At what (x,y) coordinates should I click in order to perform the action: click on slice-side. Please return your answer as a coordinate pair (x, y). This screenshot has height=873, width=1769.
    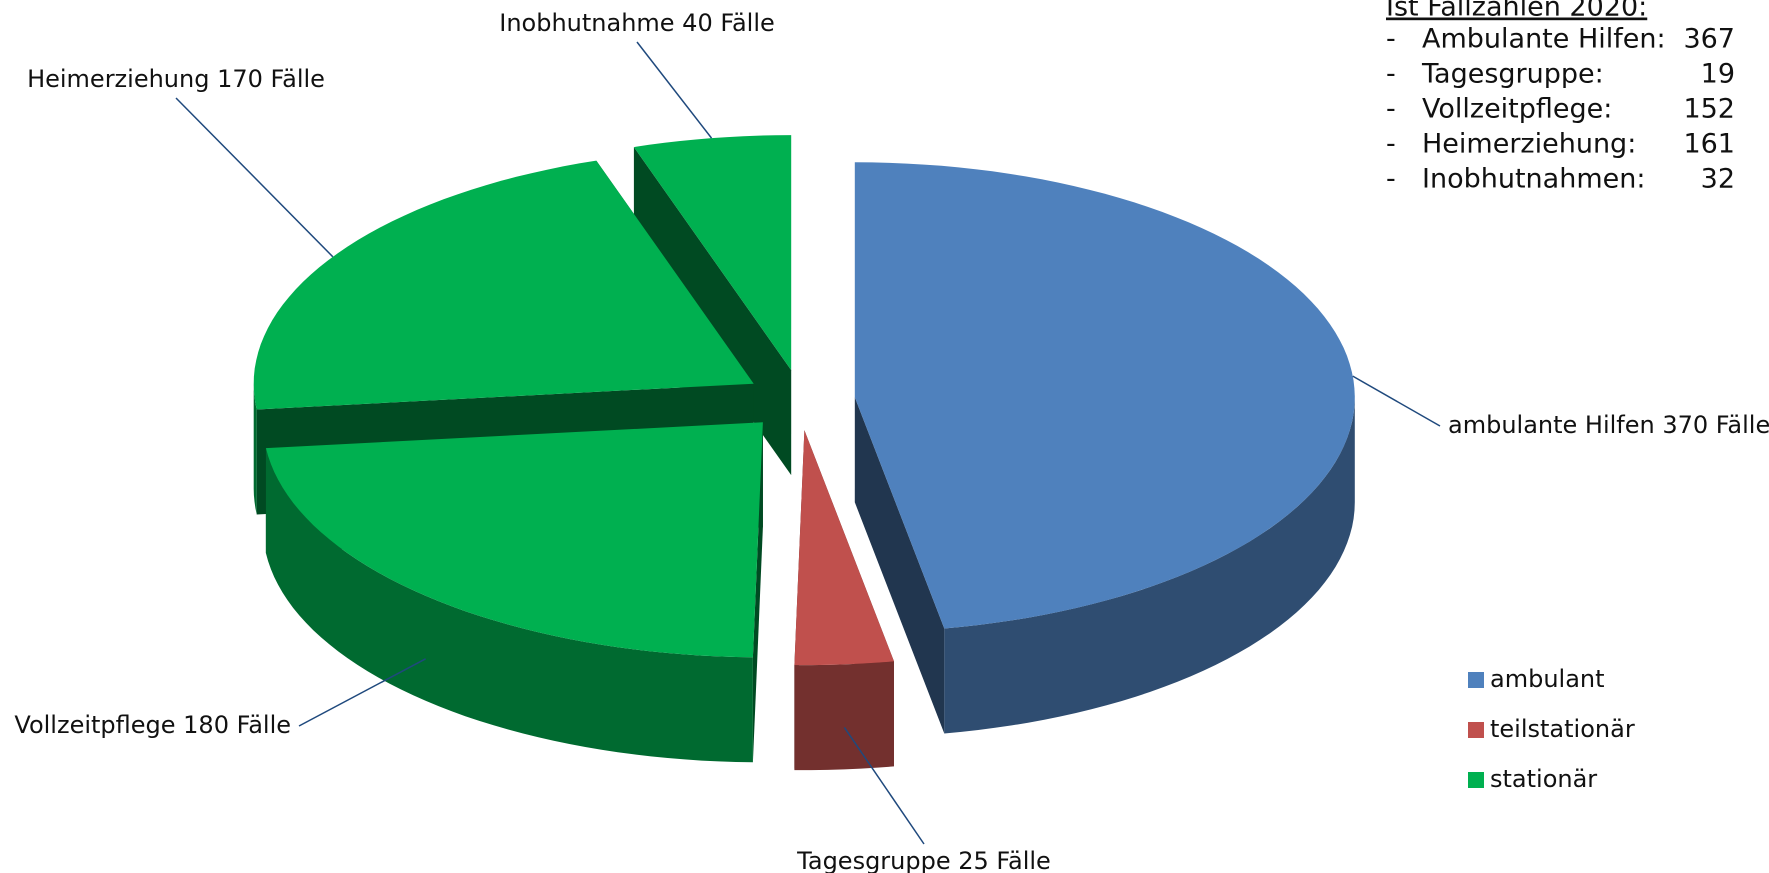
    Looking at the image, I should click on (899, 565).